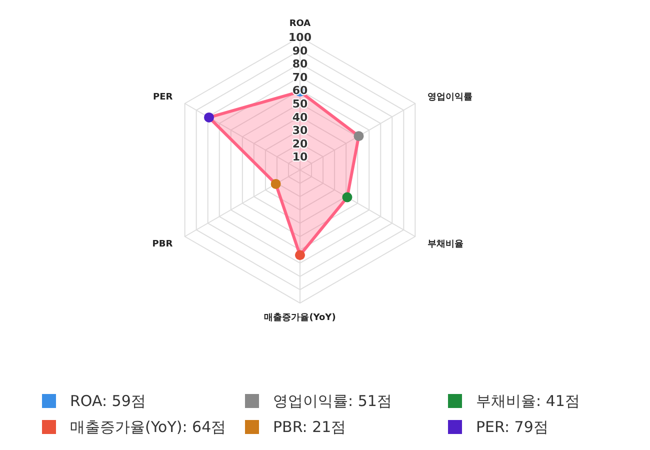  I want to click on spoke-label: 영업이익률, so click(449, 97).